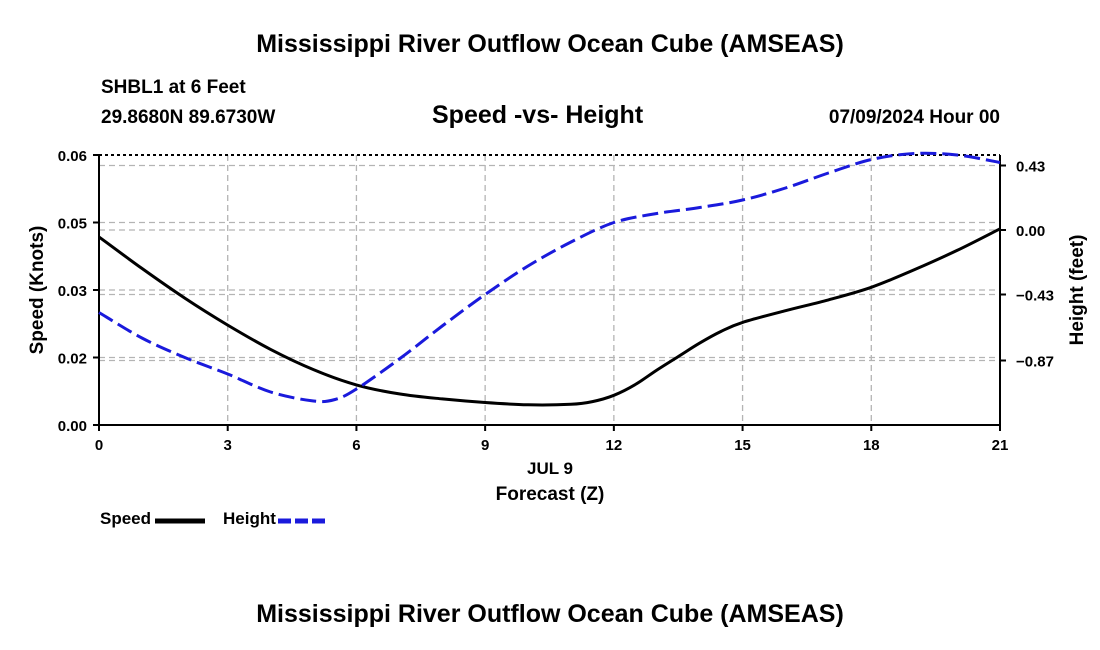  What do you see at coordinates (914, 117) in the screenshot?
I see `datetime-label: 07/09/2024 Hour 00` at bounding box center [914, 117].